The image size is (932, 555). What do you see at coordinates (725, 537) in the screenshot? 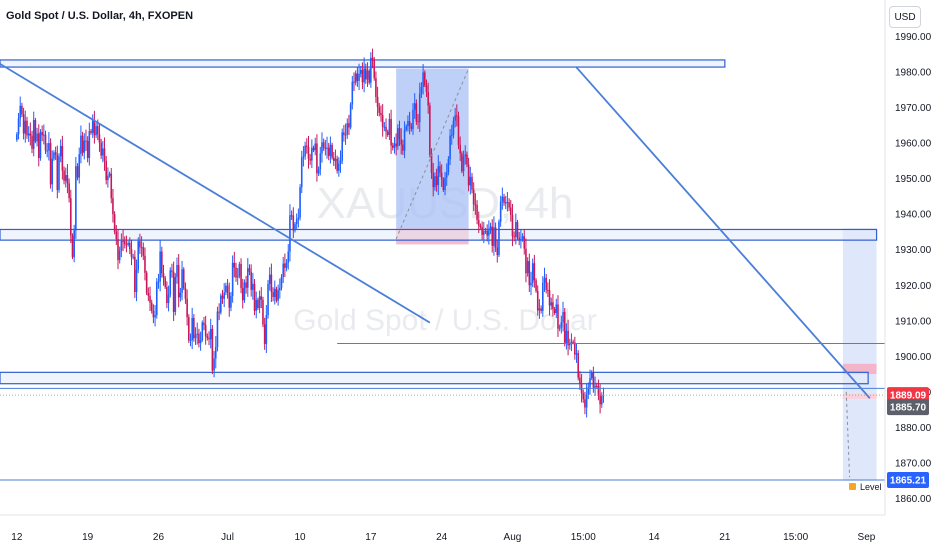
I see `x-tick-label: 21` at bounding box center [725, 537].